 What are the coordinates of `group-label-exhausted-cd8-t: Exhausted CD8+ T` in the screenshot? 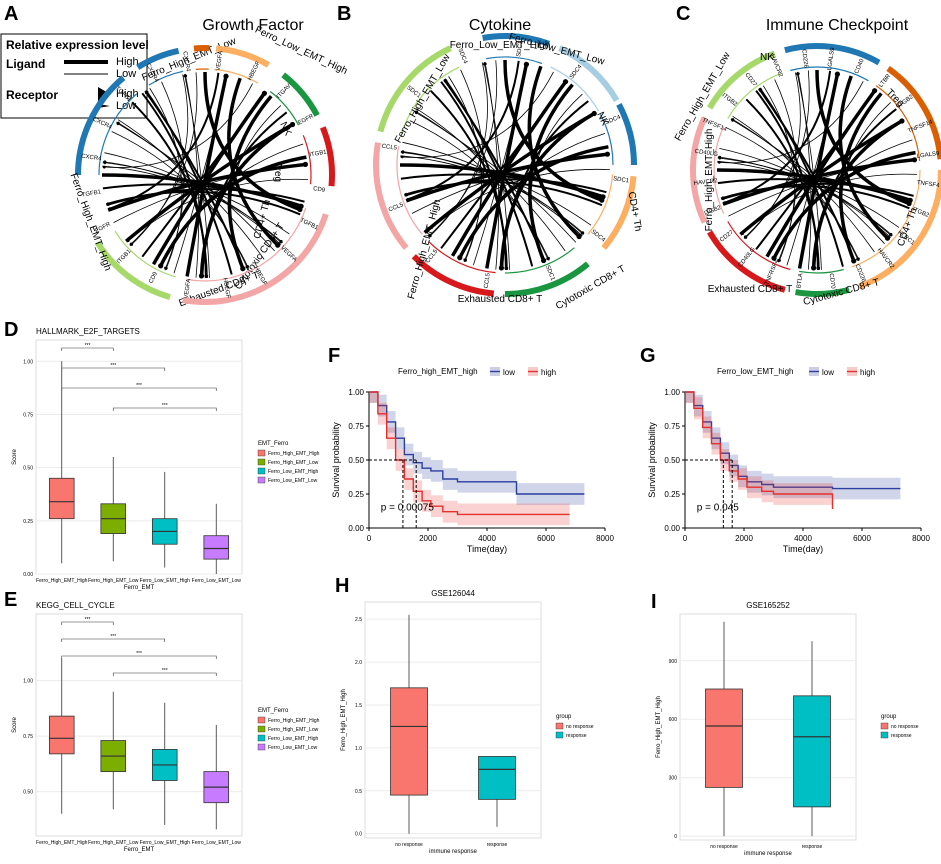 It's located at (750, 289).